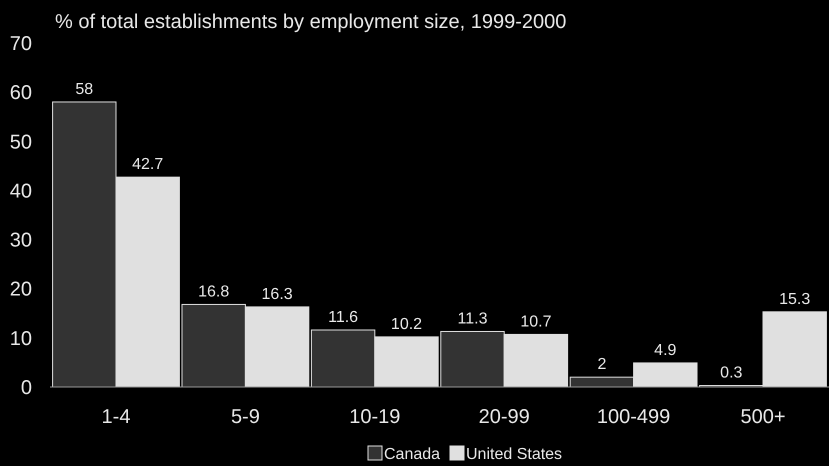 The height and width of the screenshot is (466, 829). What do you see at coordinates (21, 142) in the screenshot?
I see `y-tick-label: 50` at bounding box center [21, 142].